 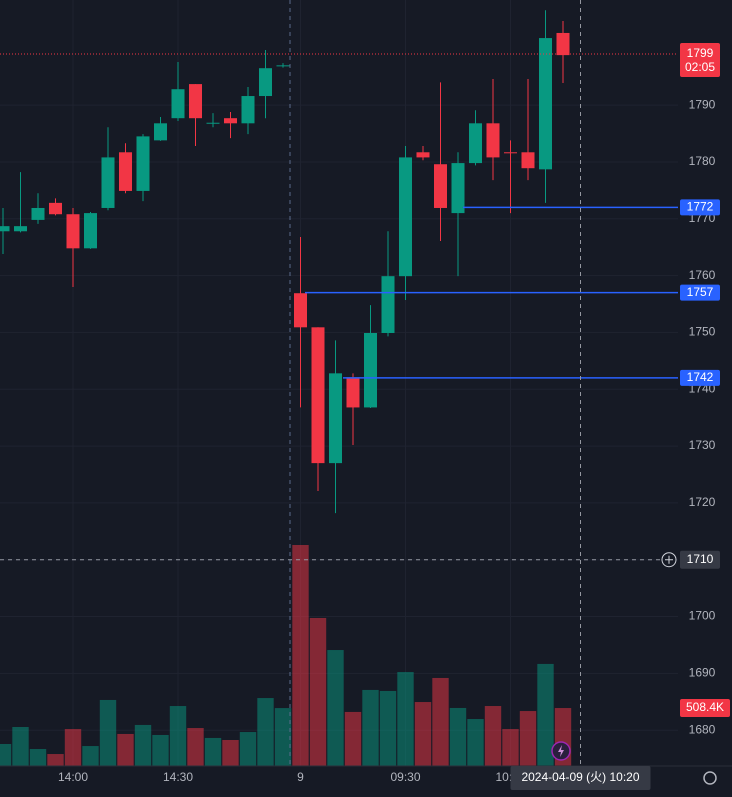 What do you see at coordinates (700, 67) in the screenshot?
I see `countdown-label: 02:05` at bounding box center [700, 67].